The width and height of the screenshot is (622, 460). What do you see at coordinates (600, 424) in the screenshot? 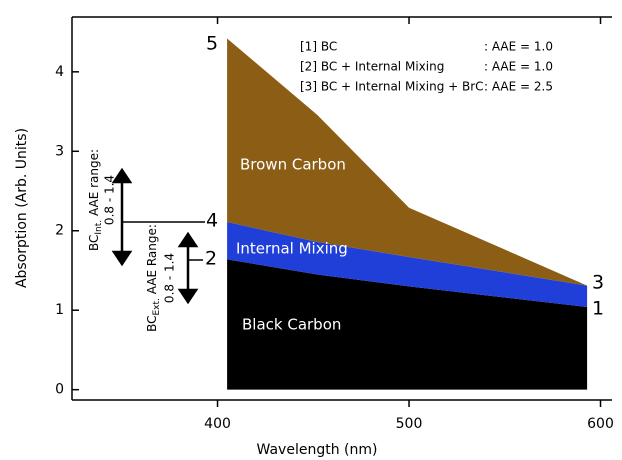
I see `x-tick-label: 600` at bounding box center [600, 424].